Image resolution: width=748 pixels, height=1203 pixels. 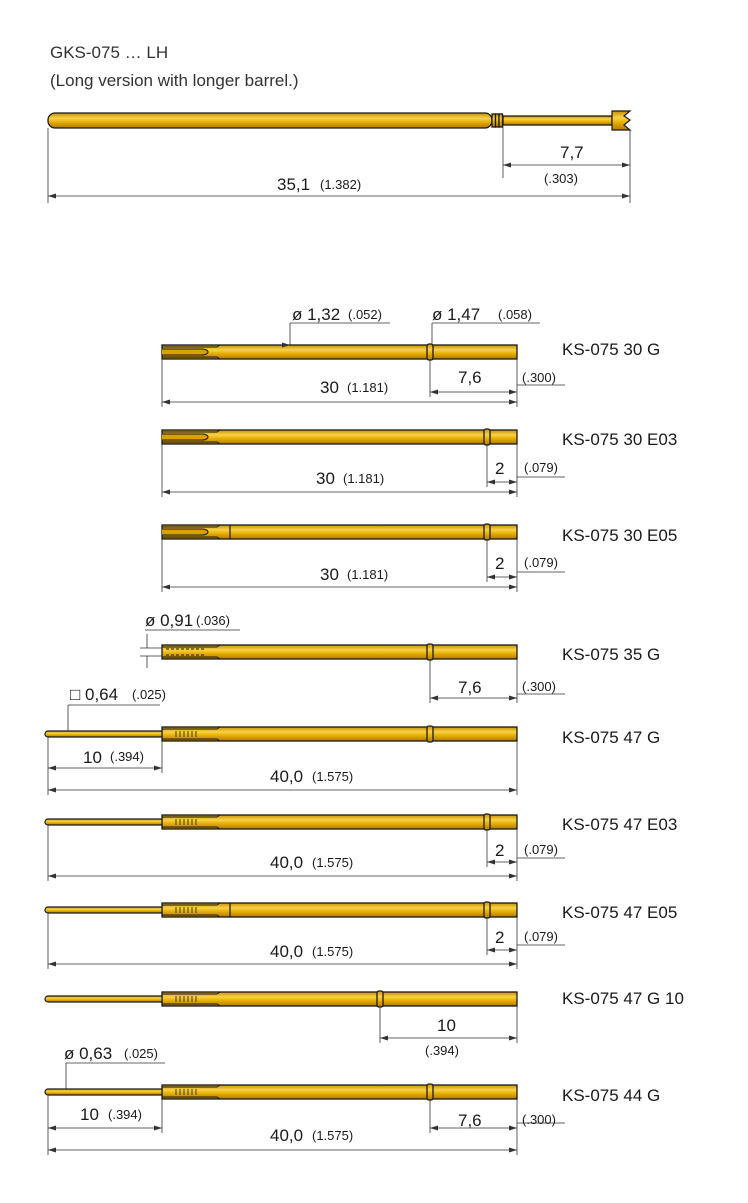 I want to click on dim-total-in: (1.181), so click(x=367, y=574).